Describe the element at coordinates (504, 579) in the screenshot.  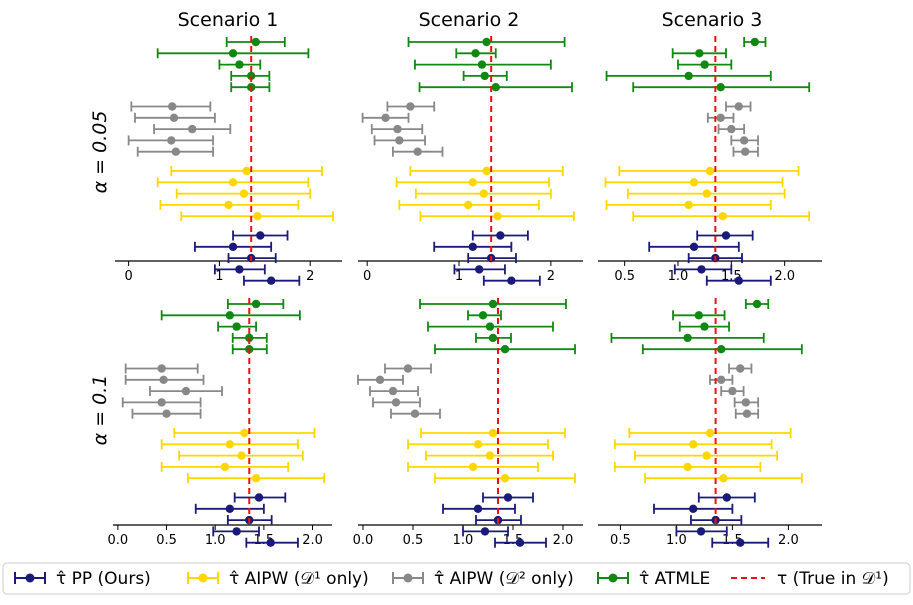
I see `legend-label-aipw2: τ̂ AIPW (𝒟² only)` at that location.